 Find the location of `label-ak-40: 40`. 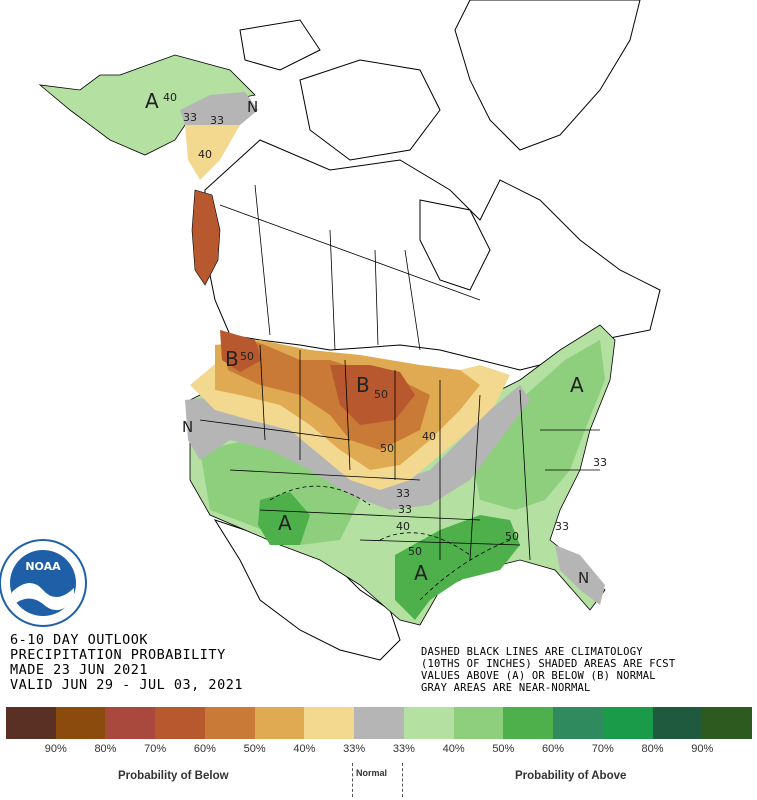

label-ak-40: 40 is located at coordinates (170, 97).